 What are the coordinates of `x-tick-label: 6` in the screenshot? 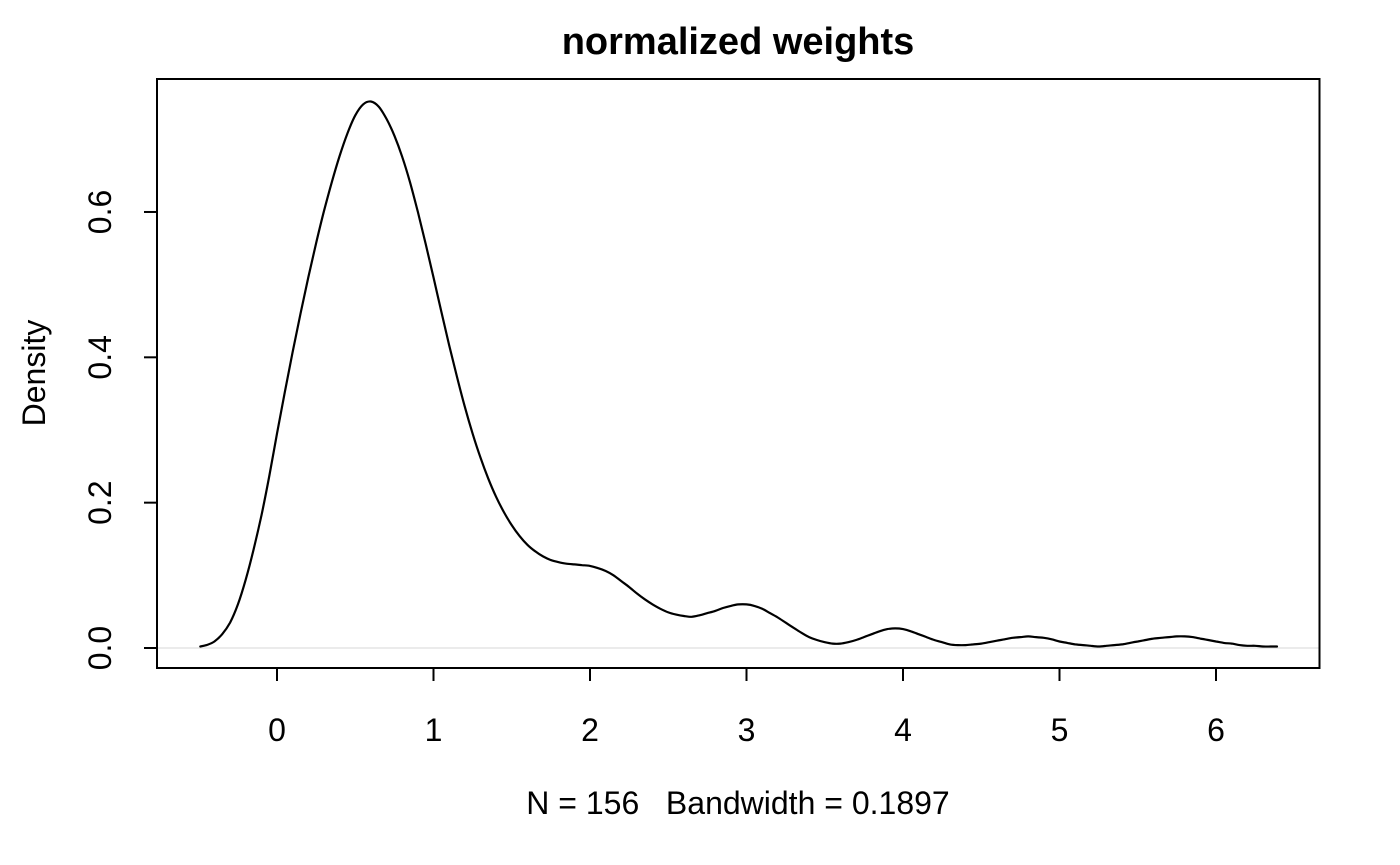 It's located at (1216, 730).